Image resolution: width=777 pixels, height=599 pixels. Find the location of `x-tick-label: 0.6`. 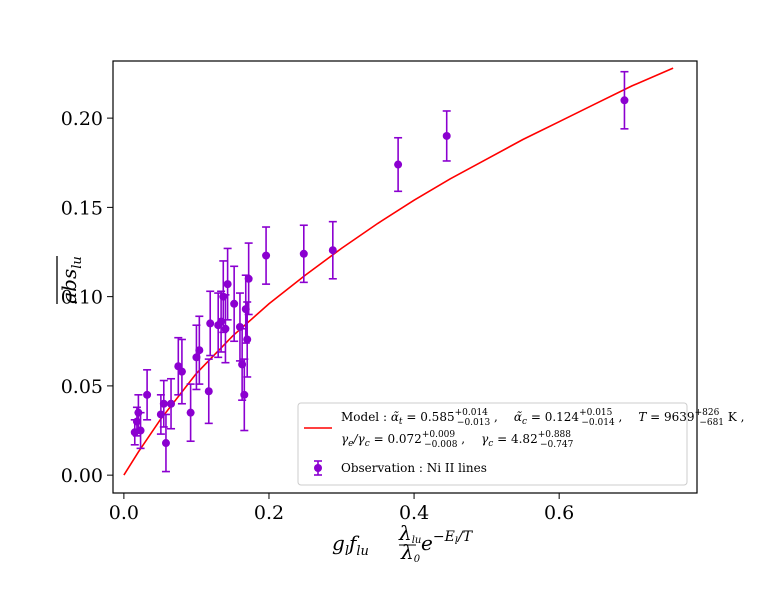

x-tick-label: 0.6 is located at coordinates (559, 513).